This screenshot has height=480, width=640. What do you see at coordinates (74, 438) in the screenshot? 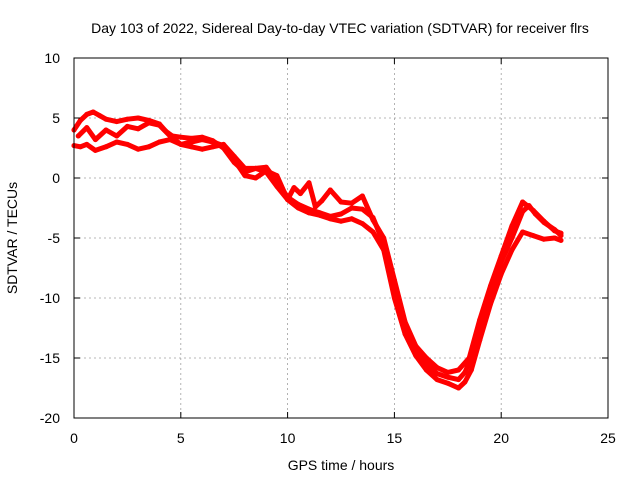
I see `x-tick-label: 0` at bounding box center [74, 438].